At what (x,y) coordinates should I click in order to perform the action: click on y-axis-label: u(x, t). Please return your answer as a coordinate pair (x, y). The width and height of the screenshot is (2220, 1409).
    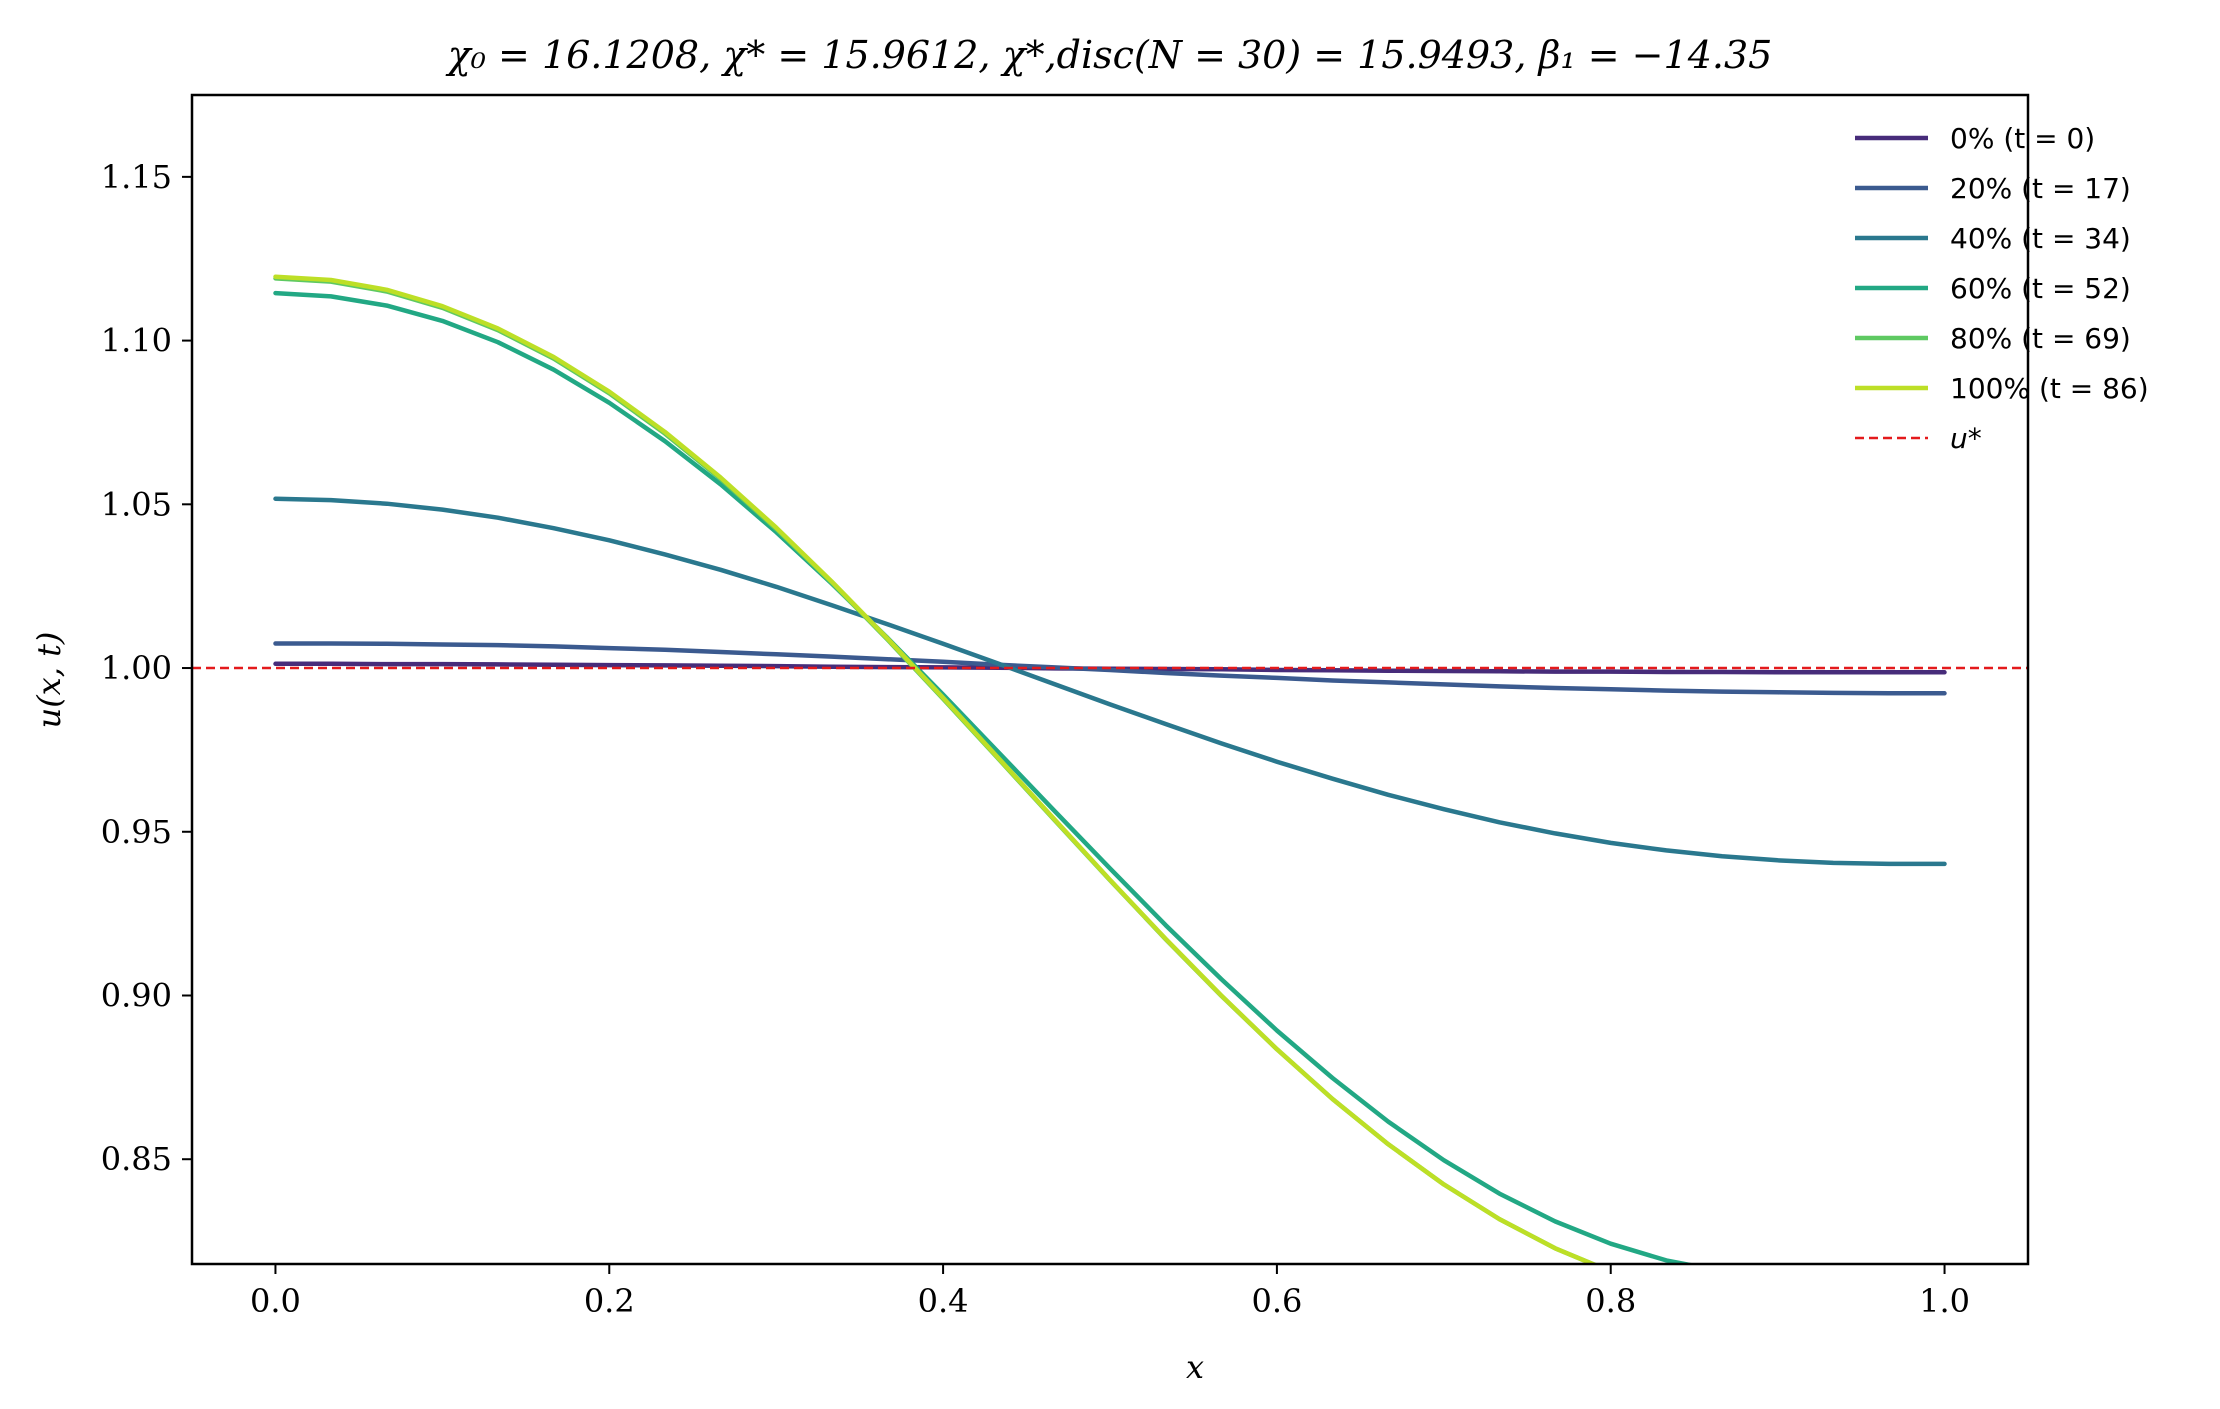
    Looking at the image, I should click on (49, 680).